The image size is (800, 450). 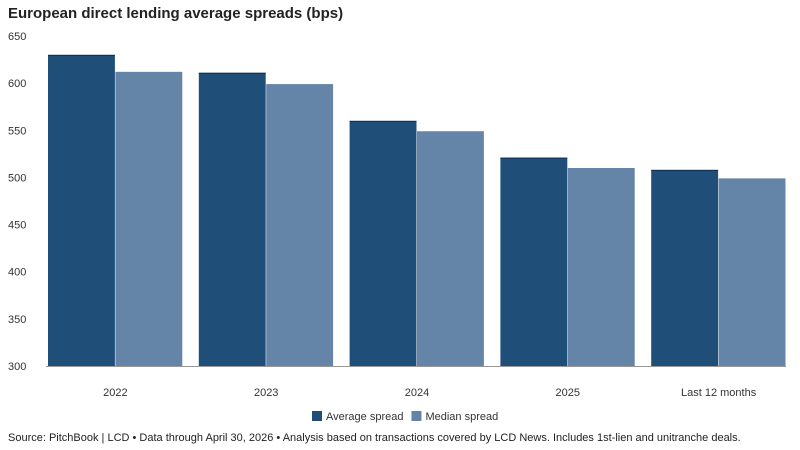 What do you see at coordinates (364, 417) in the screenshot?
I see `legend-label: Average spread` at bounding box center [364, 417].